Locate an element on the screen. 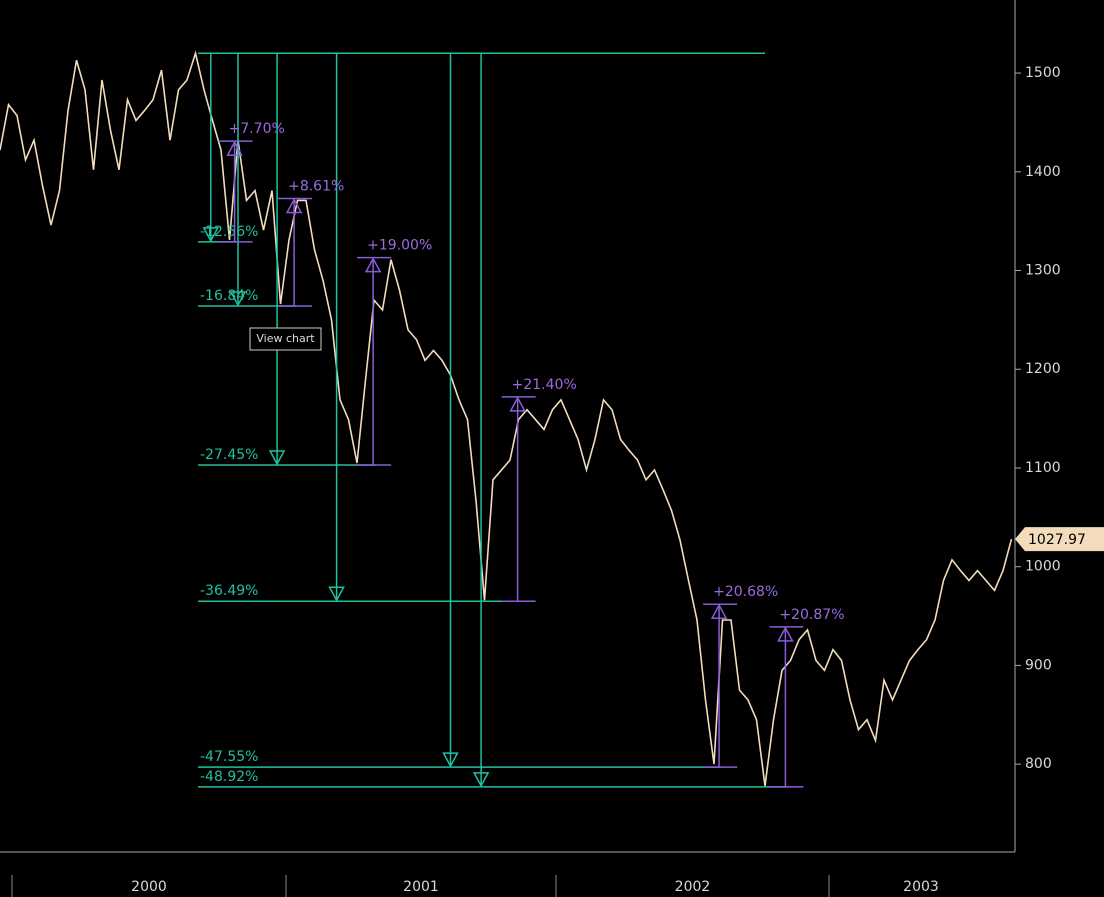 The width and height of the screenshot is (1104, 897). y-tick-label: 1200 is located at coordinates (1043, 369).